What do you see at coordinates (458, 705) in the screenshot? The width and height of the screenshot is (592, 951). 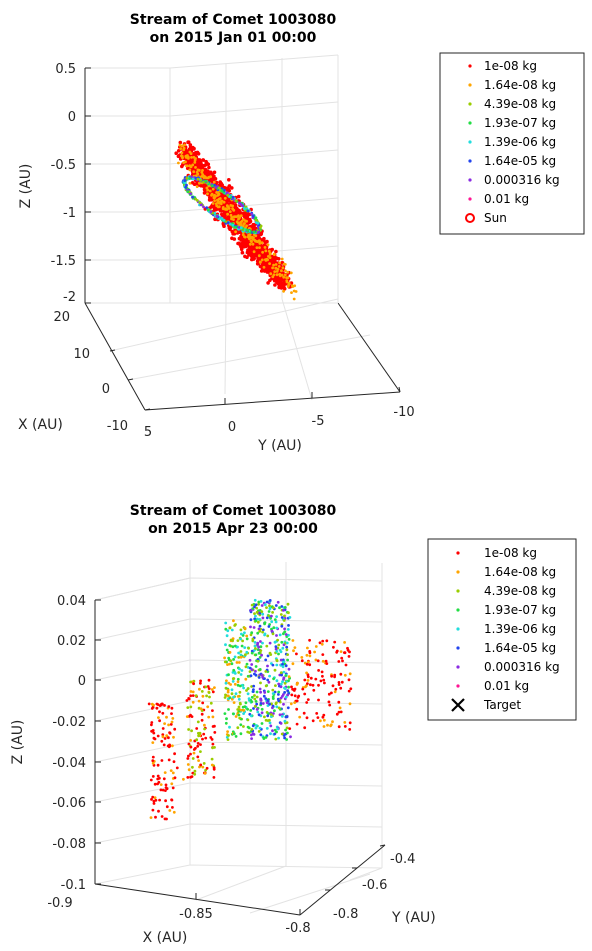 I see `chart-2-legend-marker-target` at bounding box center [458, 705].